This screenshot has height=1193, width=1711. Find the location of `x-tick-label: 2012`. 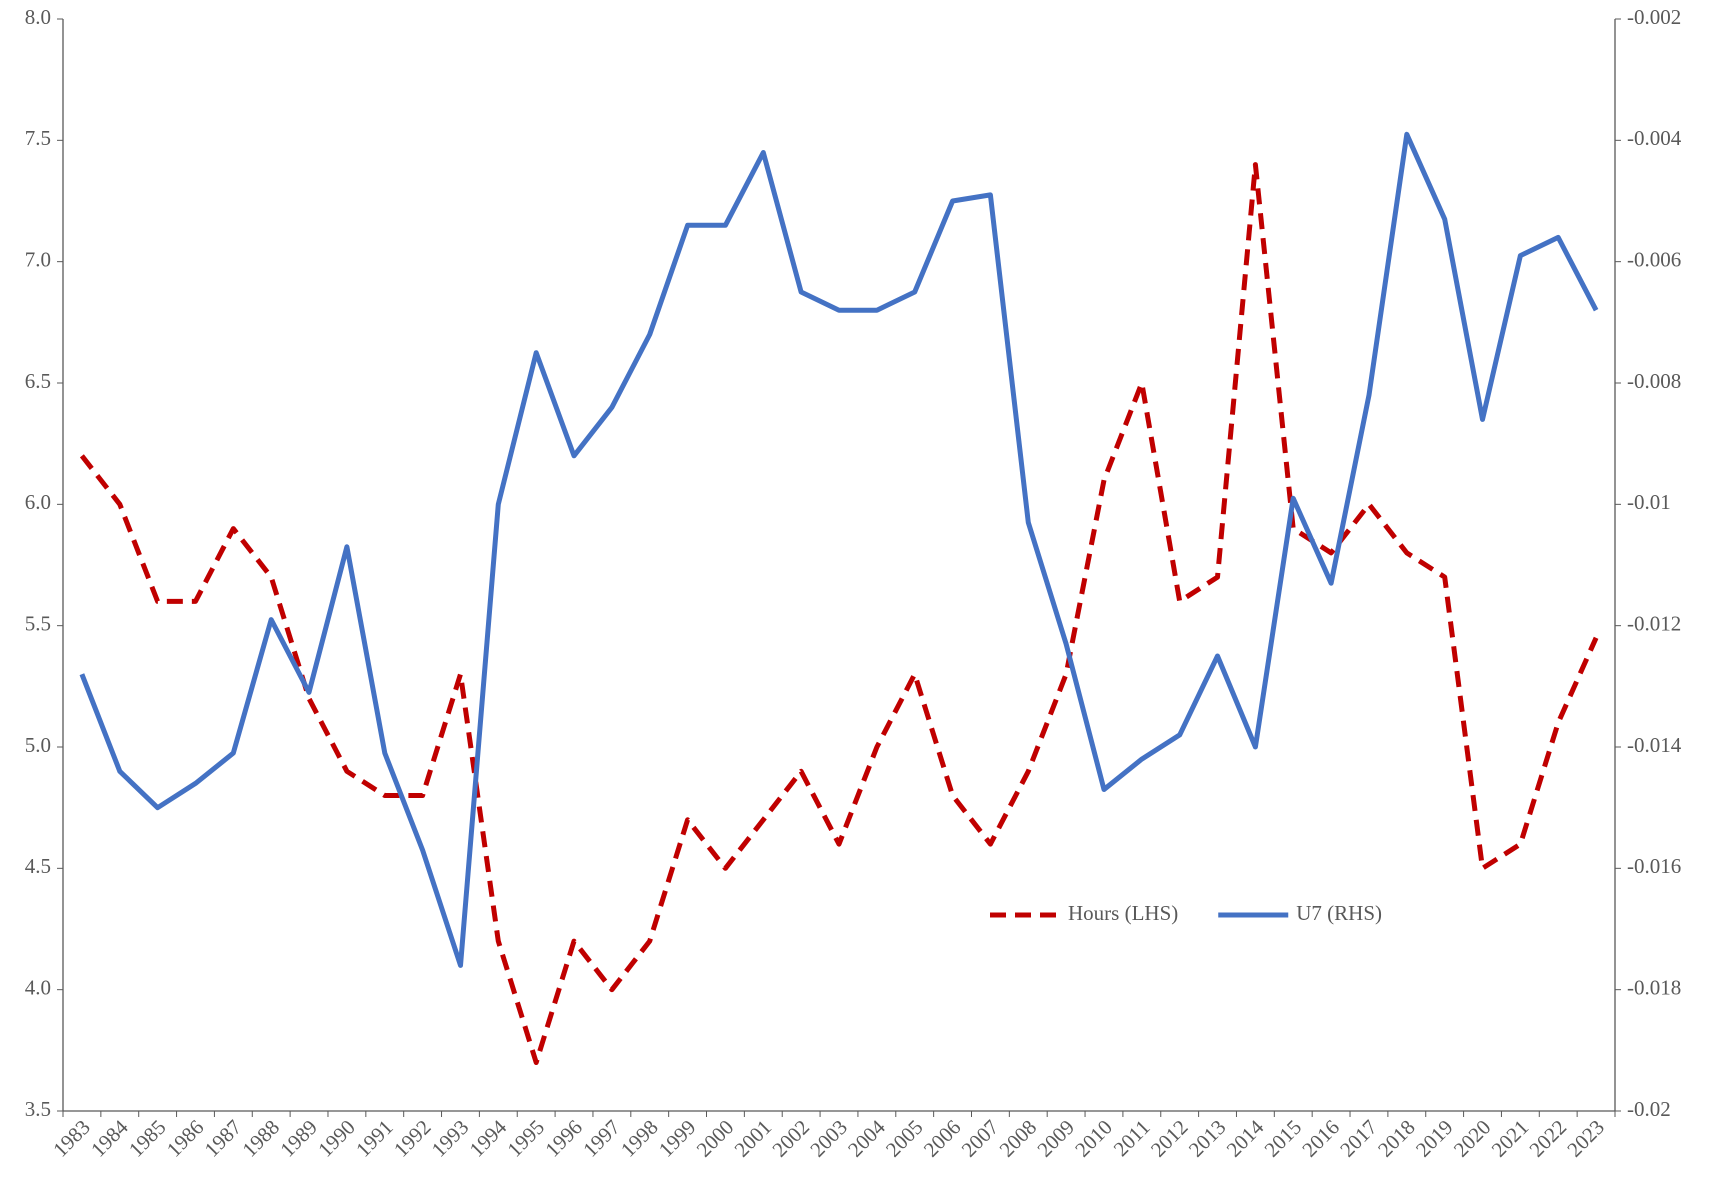

x-tick-label: 2012 is located at coordinates (1169, 1138).